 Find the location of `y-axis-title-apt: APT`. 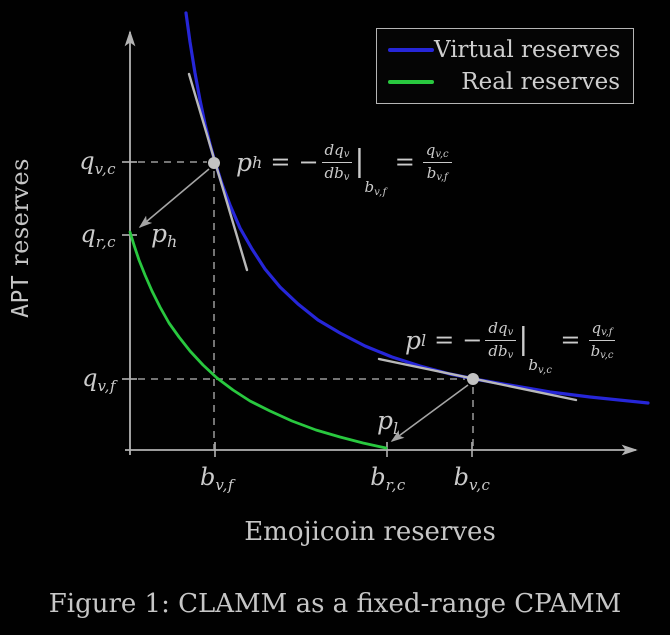

y-axis-title-apt: APT is located at coordinates (21, 296).